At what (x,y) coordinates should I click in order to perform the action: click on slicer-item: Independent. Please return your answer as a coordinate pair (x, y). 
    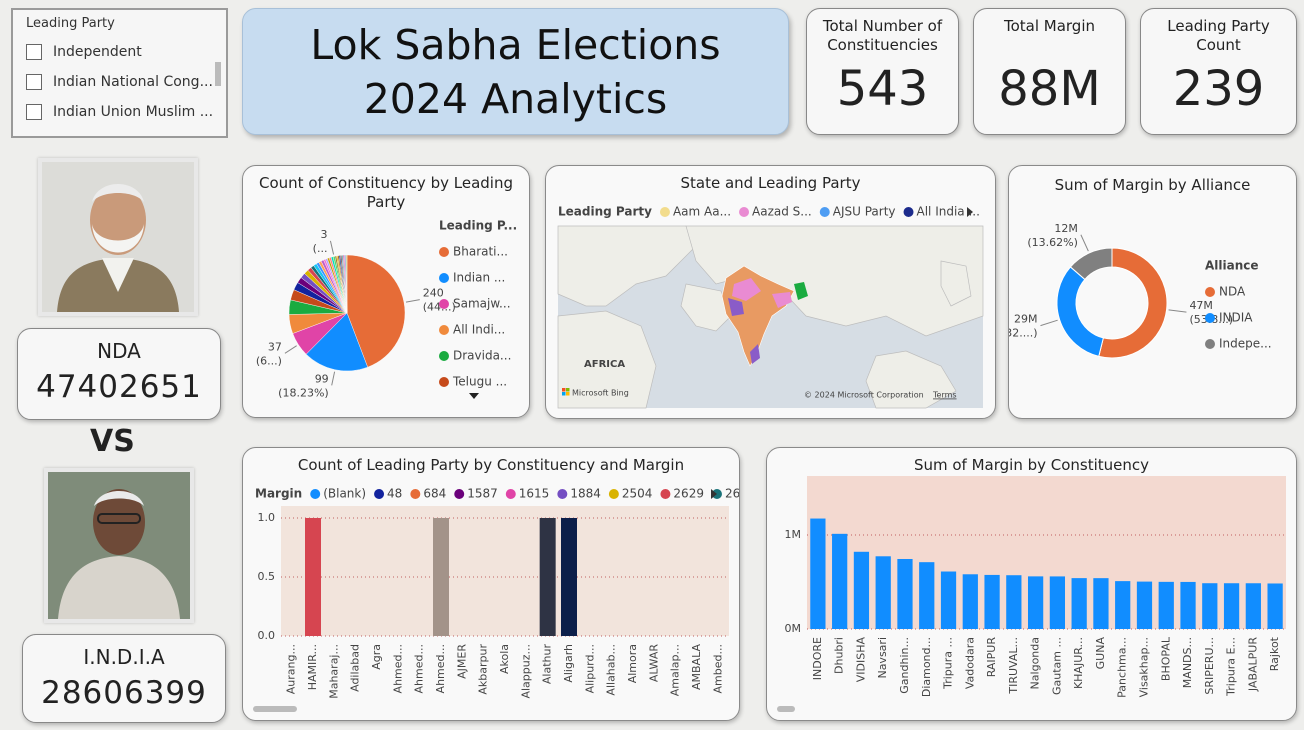
    Looking at the image, I should click on (126, 52).